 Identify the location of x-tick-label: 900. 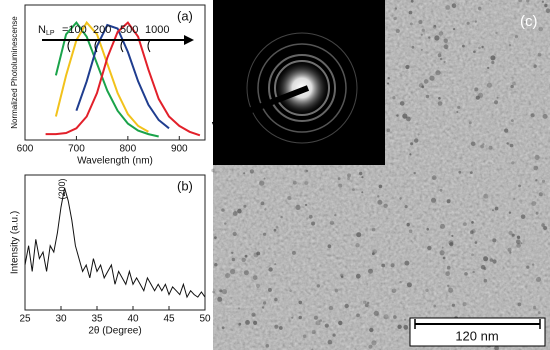
(179, 149).